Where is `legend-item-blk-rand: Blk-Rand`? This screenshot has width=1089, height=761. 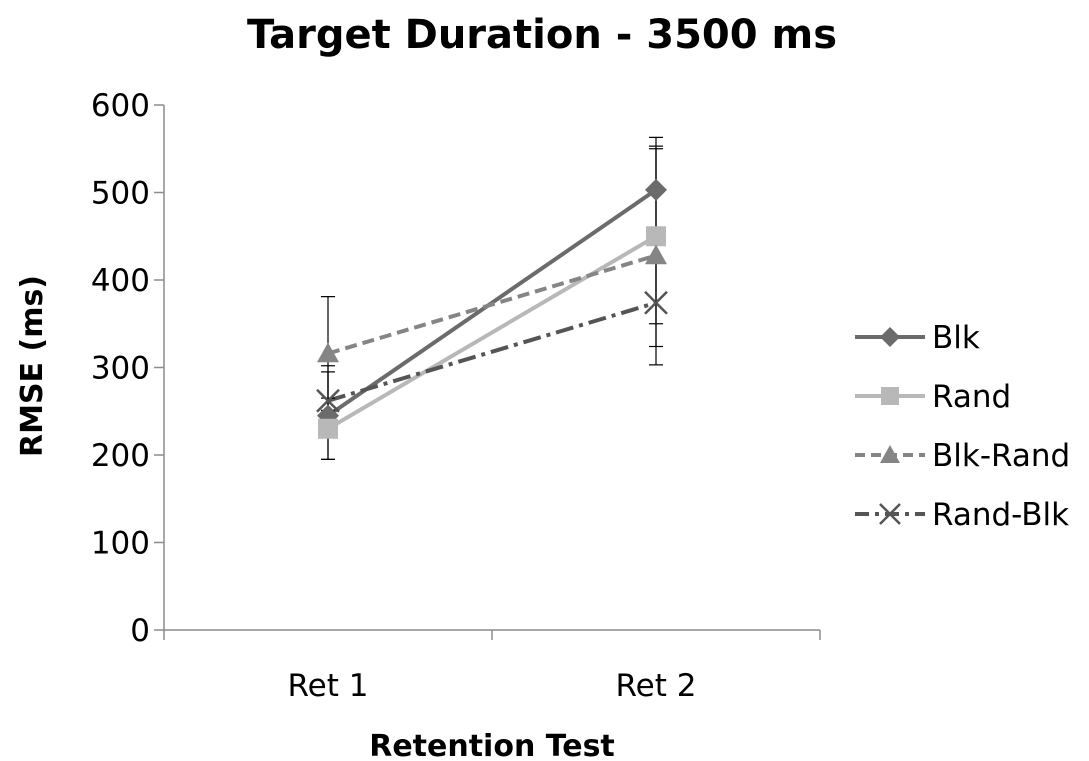
legend-item-blk-rand: Blk-Rand is located at coordinates (962, 456).